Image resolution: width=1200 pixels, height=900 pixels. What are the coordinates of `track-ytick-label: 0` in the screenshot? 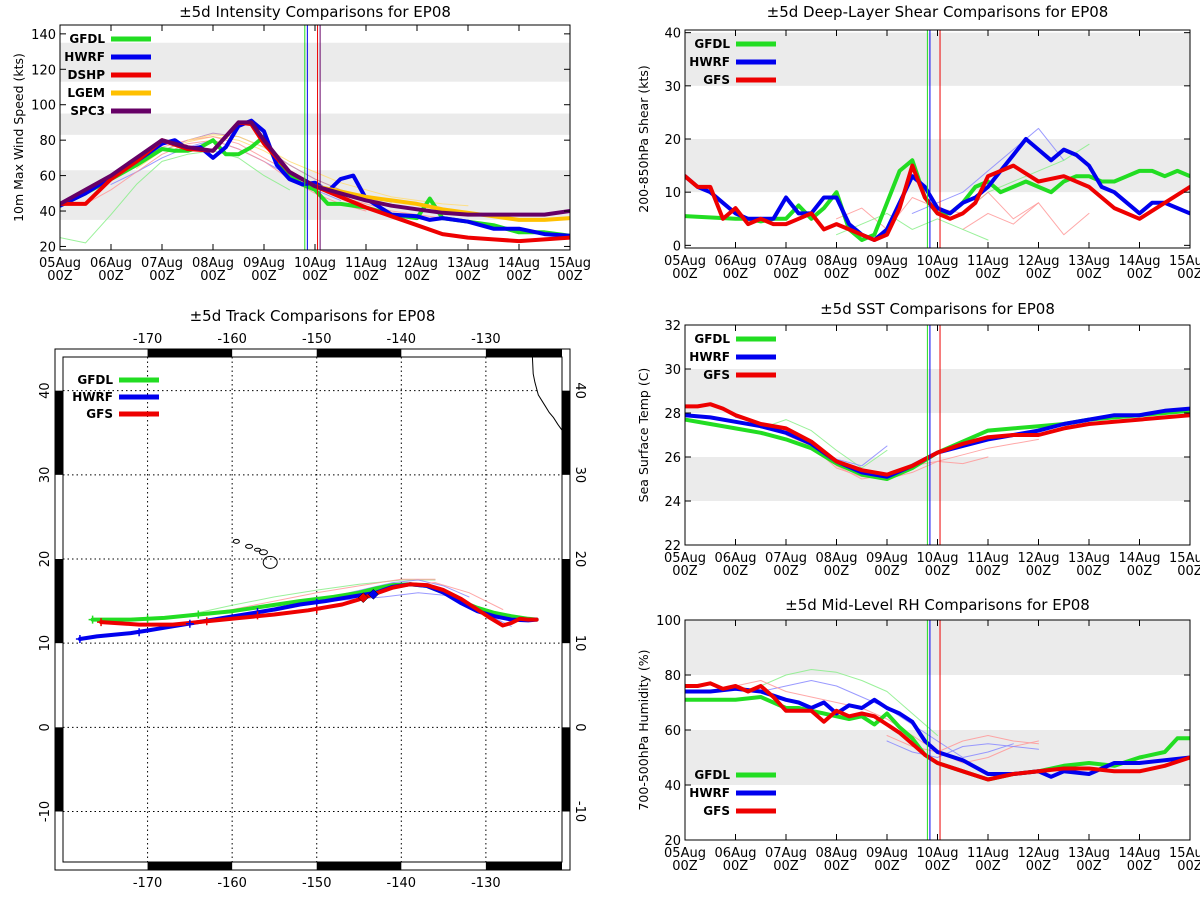 It's located at (579, 727).